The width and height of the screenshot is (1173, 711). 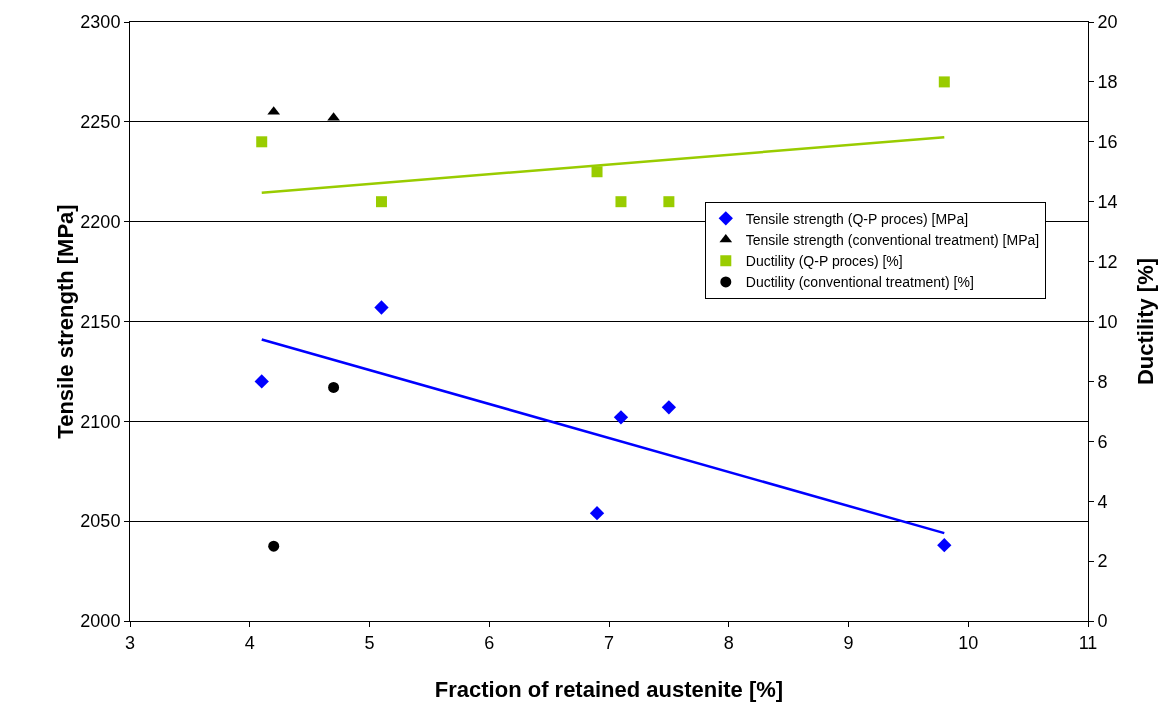 What do you see at coordinates (130, 642) in the screenshot?
I see `x-tick-label: 3` at bounding box center [130, 642].